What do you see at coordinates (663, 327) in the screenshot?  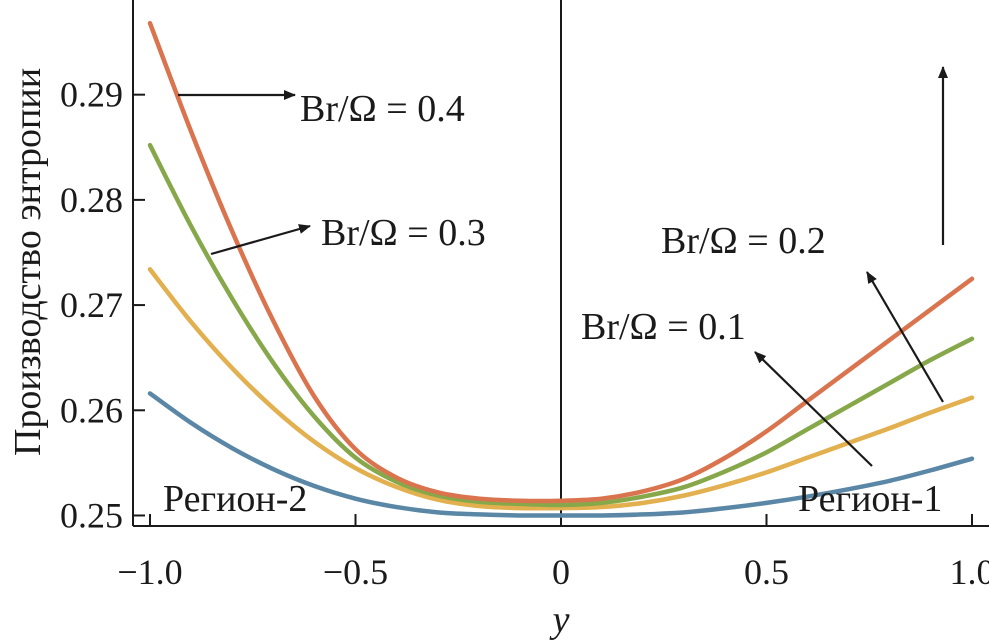 I see `annotation-br-0.1: Br/Ω = 0.1` at bounding box center [663, 327].